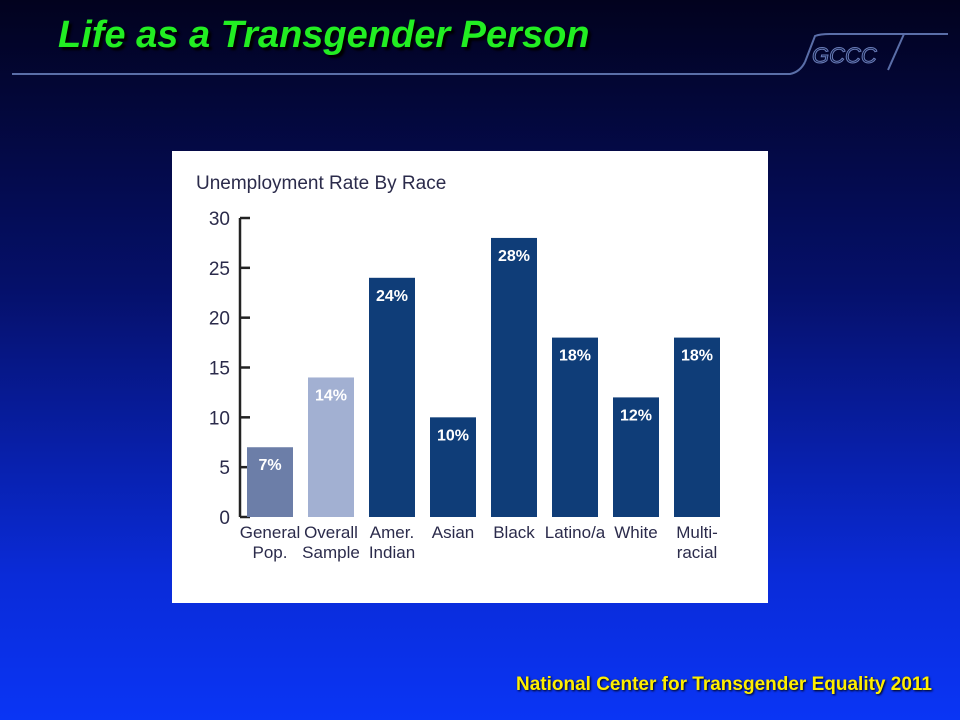  Describe the element at coordinates (514, 256) in the screenshot. I see `bar-value-label: 28%` at that location.